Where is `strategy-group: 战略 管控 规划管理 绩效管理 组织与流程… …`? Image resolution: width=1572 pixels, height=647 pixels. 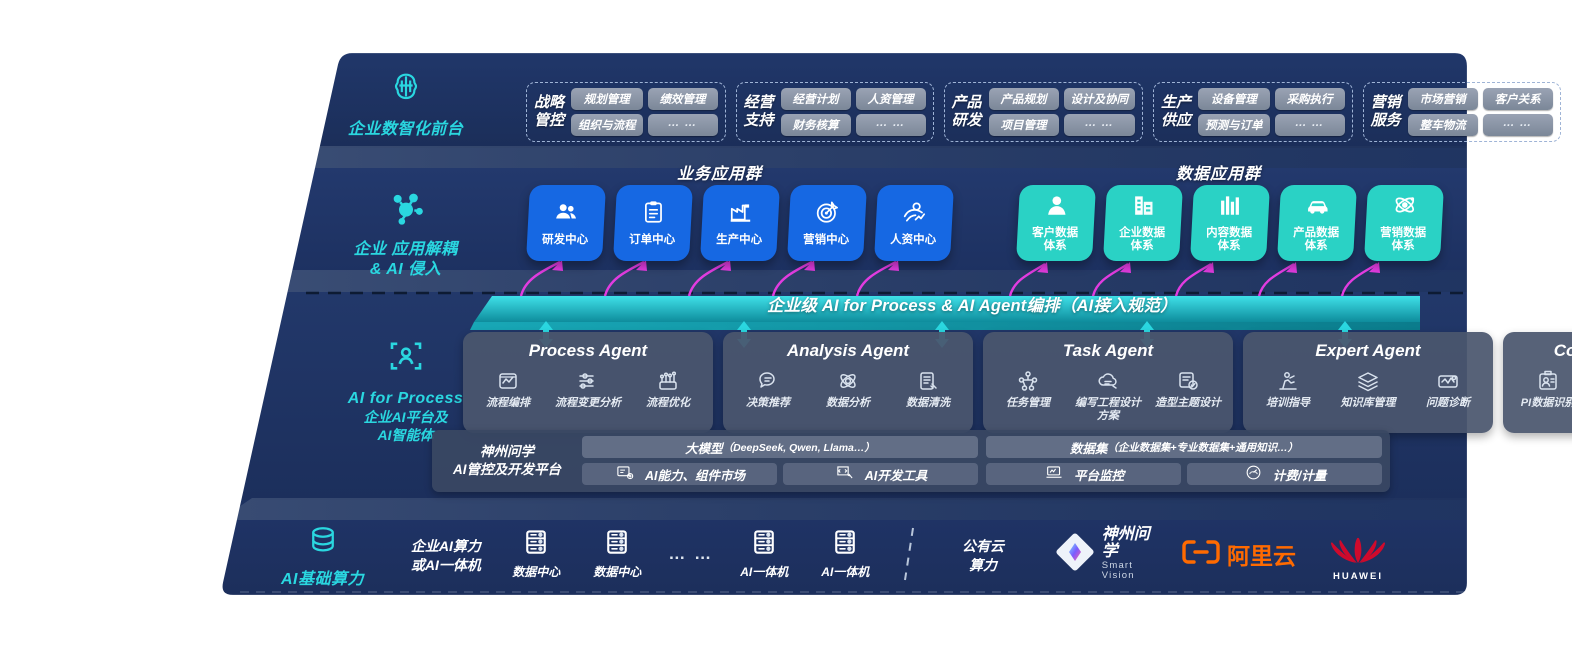 strategy-group: 战略 管控 规划管理 绩效管理 组织与流程… … is located at coordinates (626, 112).